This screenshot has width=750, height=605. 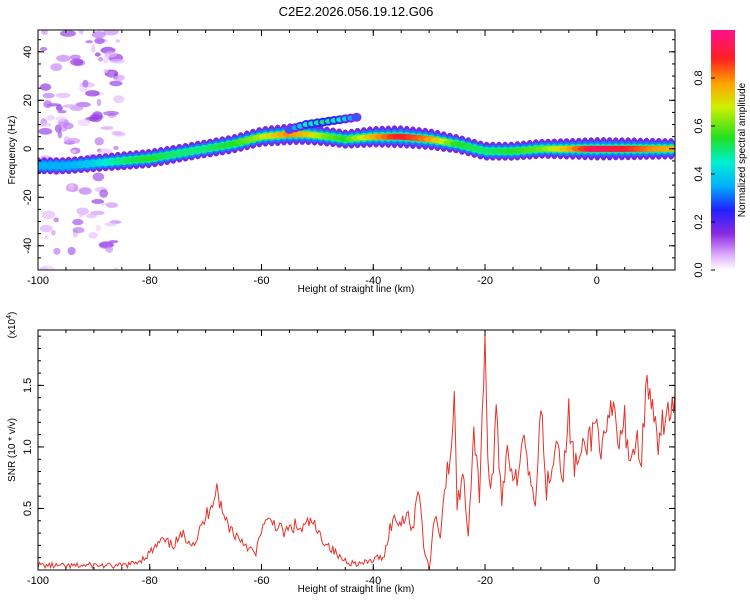 What do you see at coordinates (28, 385) in the screenshot?
I see `y-tick-label: 1.5` at bounding box center [28, 385].